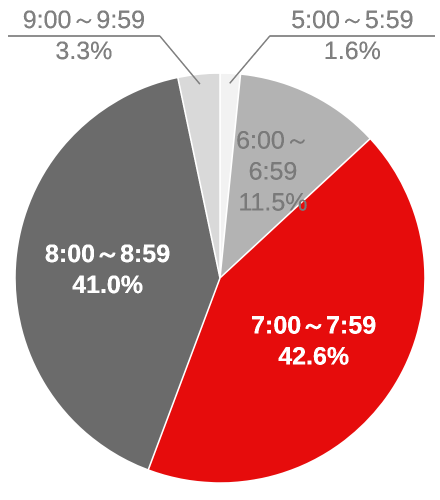 The image size is (440, 500). I want to click on slice-label: 7:00～7:59, so click(313, 325).